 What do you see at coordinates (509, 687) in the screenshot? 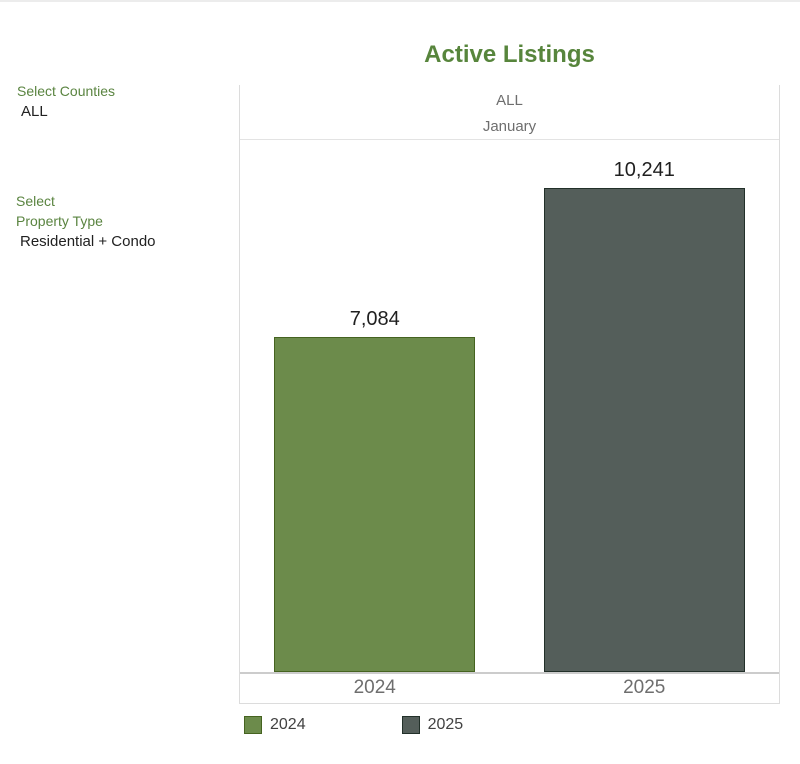
I see `x-axis: 2024 2025` at bounding box center [509, 687].